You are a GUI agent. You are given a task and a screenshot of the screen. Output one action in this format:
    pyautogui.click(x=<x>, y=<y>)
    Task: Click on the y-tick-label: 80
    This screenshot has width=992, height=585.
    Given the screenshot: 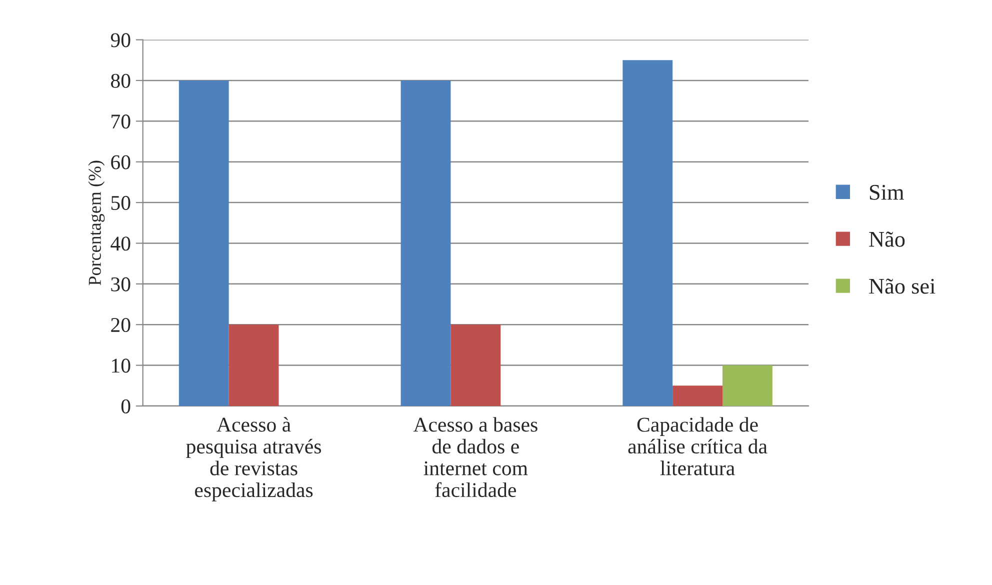 What is the action you would take?
    pyautogui.click(x=120, y=81)
    